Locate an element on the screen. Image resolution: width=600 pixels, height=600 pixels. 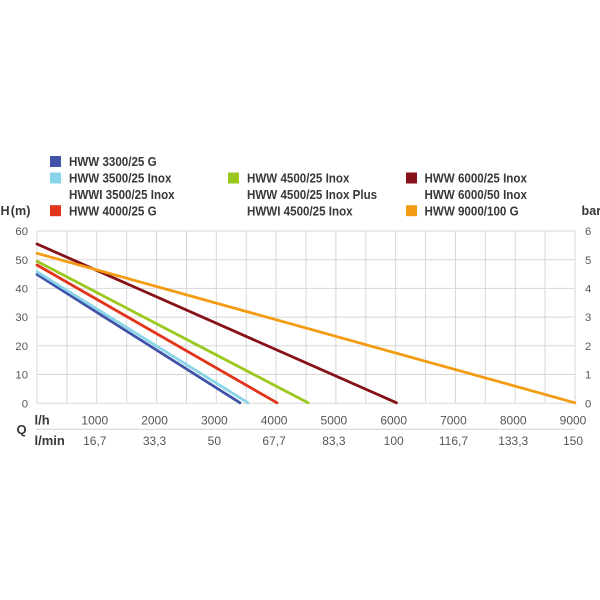
svg-text: 7000 is located at coordinates (453, 420).